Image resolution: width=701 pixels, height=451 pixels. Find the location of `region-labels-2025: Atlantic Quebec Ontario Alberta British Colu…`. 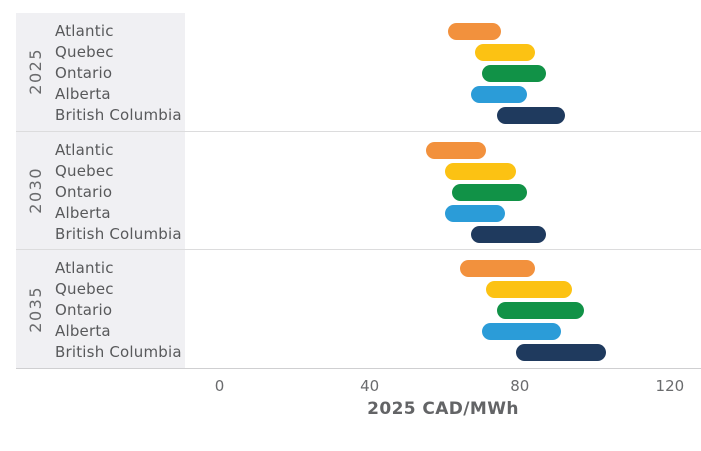

region-labels-2025: Atlantic Quebec Ontario Alberta British Colu… is located at coordinates (120, 72).